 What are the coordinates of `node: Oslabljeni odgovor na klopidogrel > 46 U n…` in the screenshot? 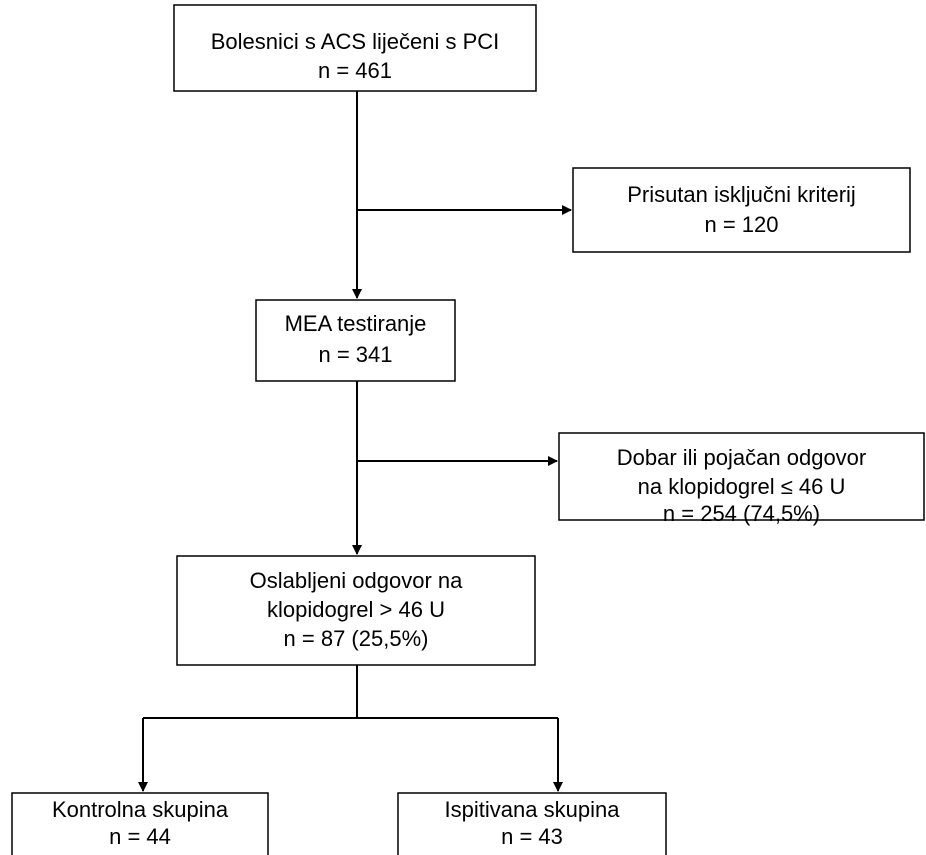 It's located at (356, 610).